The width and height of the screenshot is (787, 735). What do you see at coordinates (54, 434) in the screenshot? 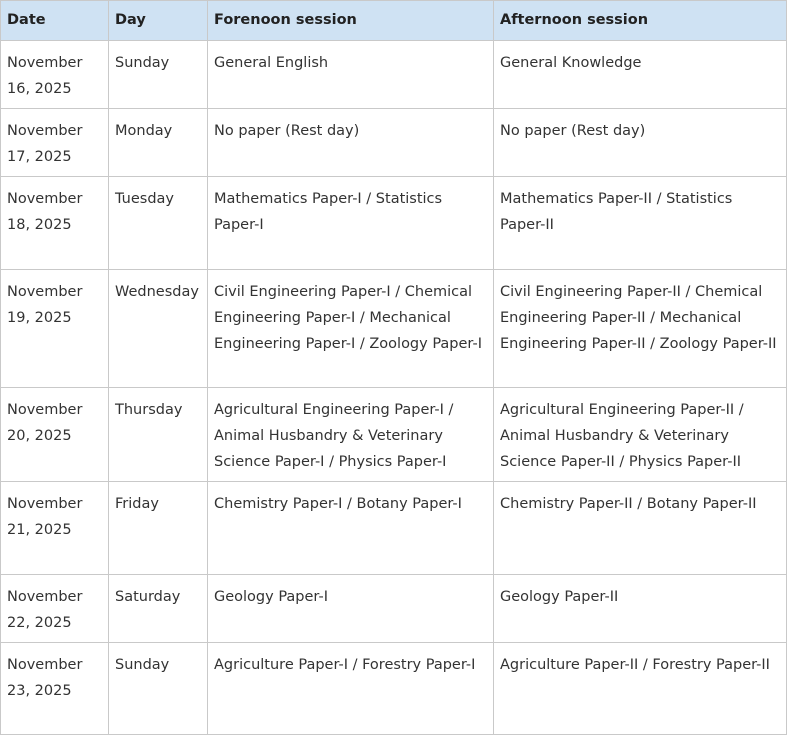
I see `date-cell: November 20, 2025` at bounding box center [54, 434].